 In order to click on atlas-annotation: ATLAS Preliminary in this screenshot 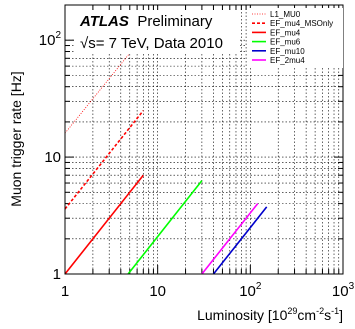, I will do `click(146, 21)`.